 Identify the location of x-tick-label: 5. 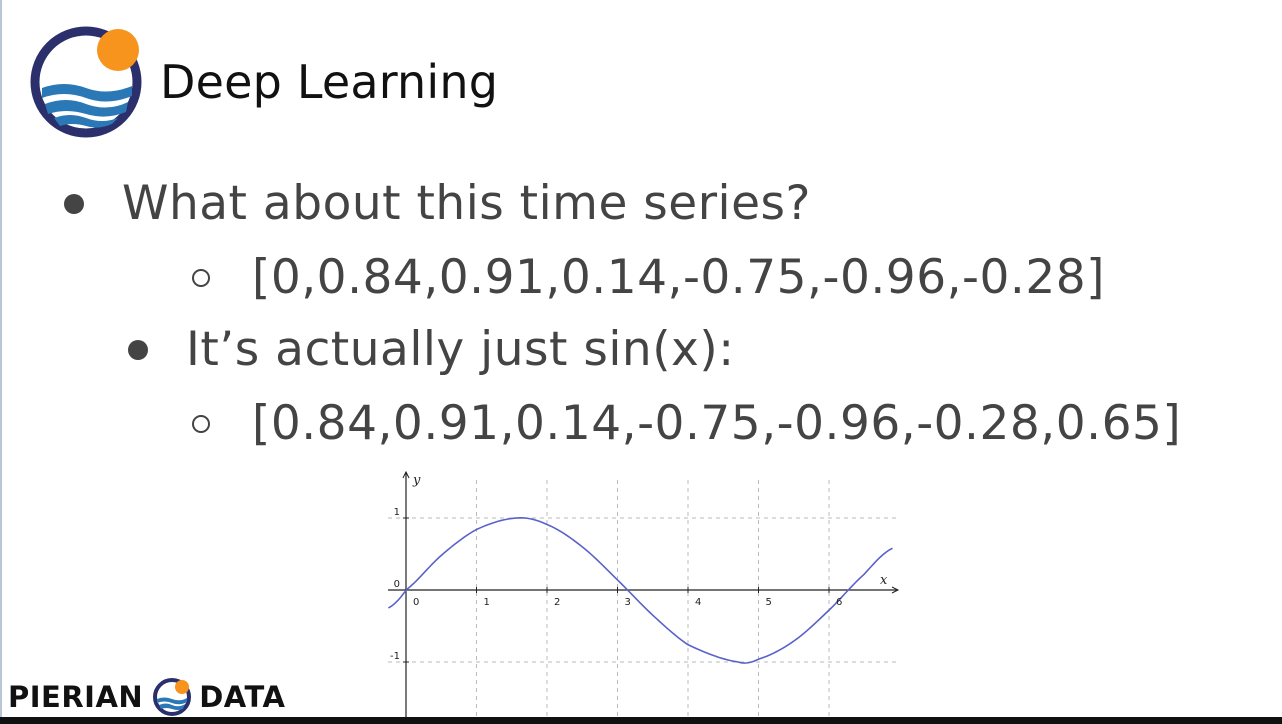
(769, 602).